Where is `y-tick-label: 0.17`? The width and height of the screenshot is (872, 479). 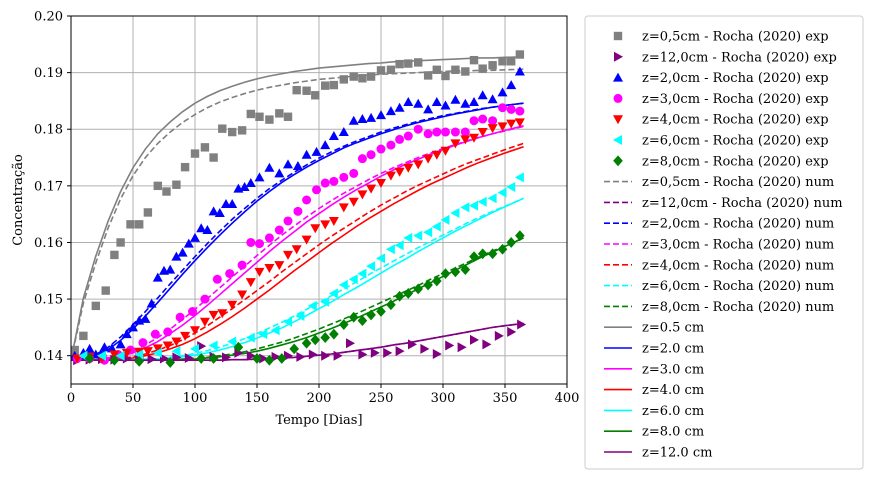
y-tick-label: 0.17 is located at coordinates (48, 186).